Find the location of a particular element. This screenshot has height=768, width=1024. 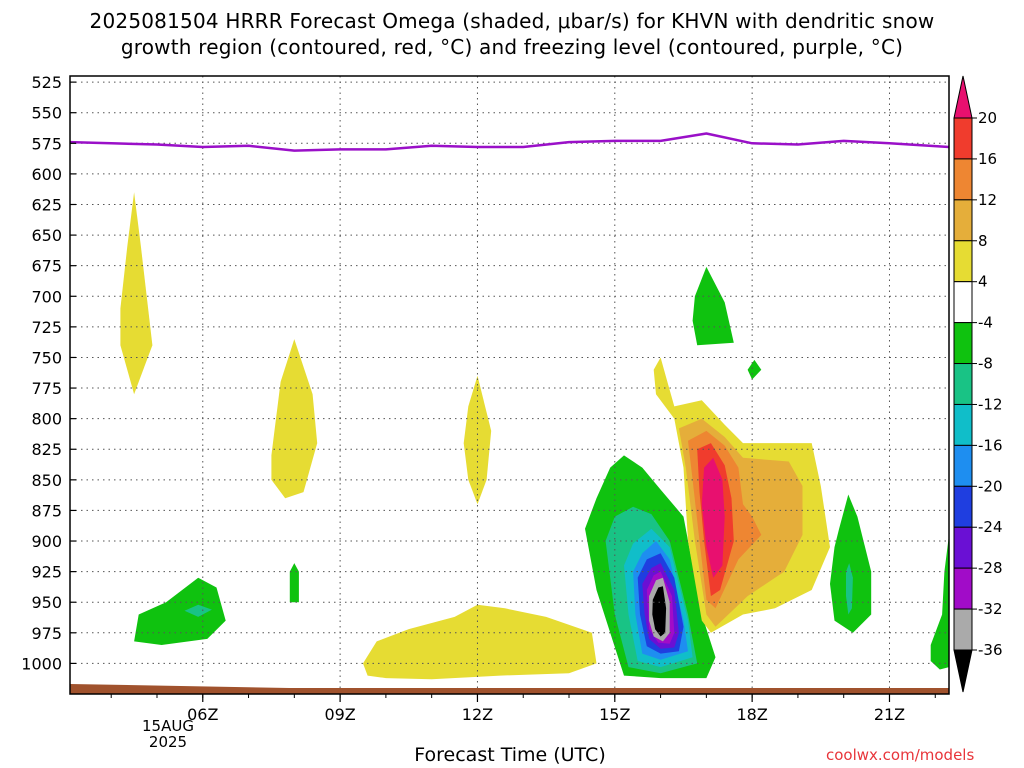

y-tick-label: 700 is located at coordinates (46, 296).